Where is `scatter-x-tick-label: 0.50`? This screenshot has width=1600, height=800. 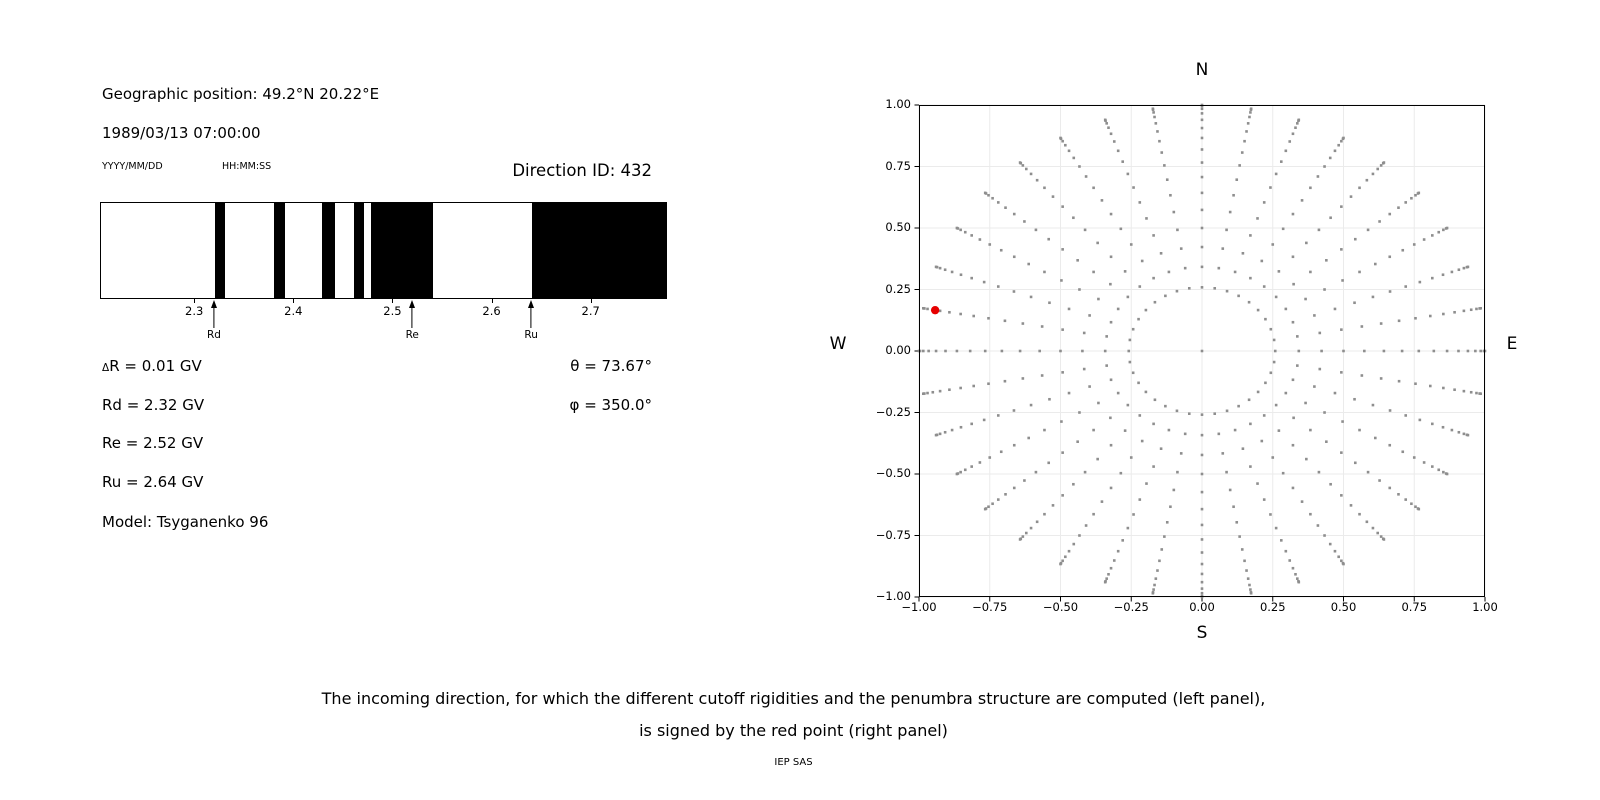 scatter-x-tick-label: 0.50 is located at coordinates (1343, 607).